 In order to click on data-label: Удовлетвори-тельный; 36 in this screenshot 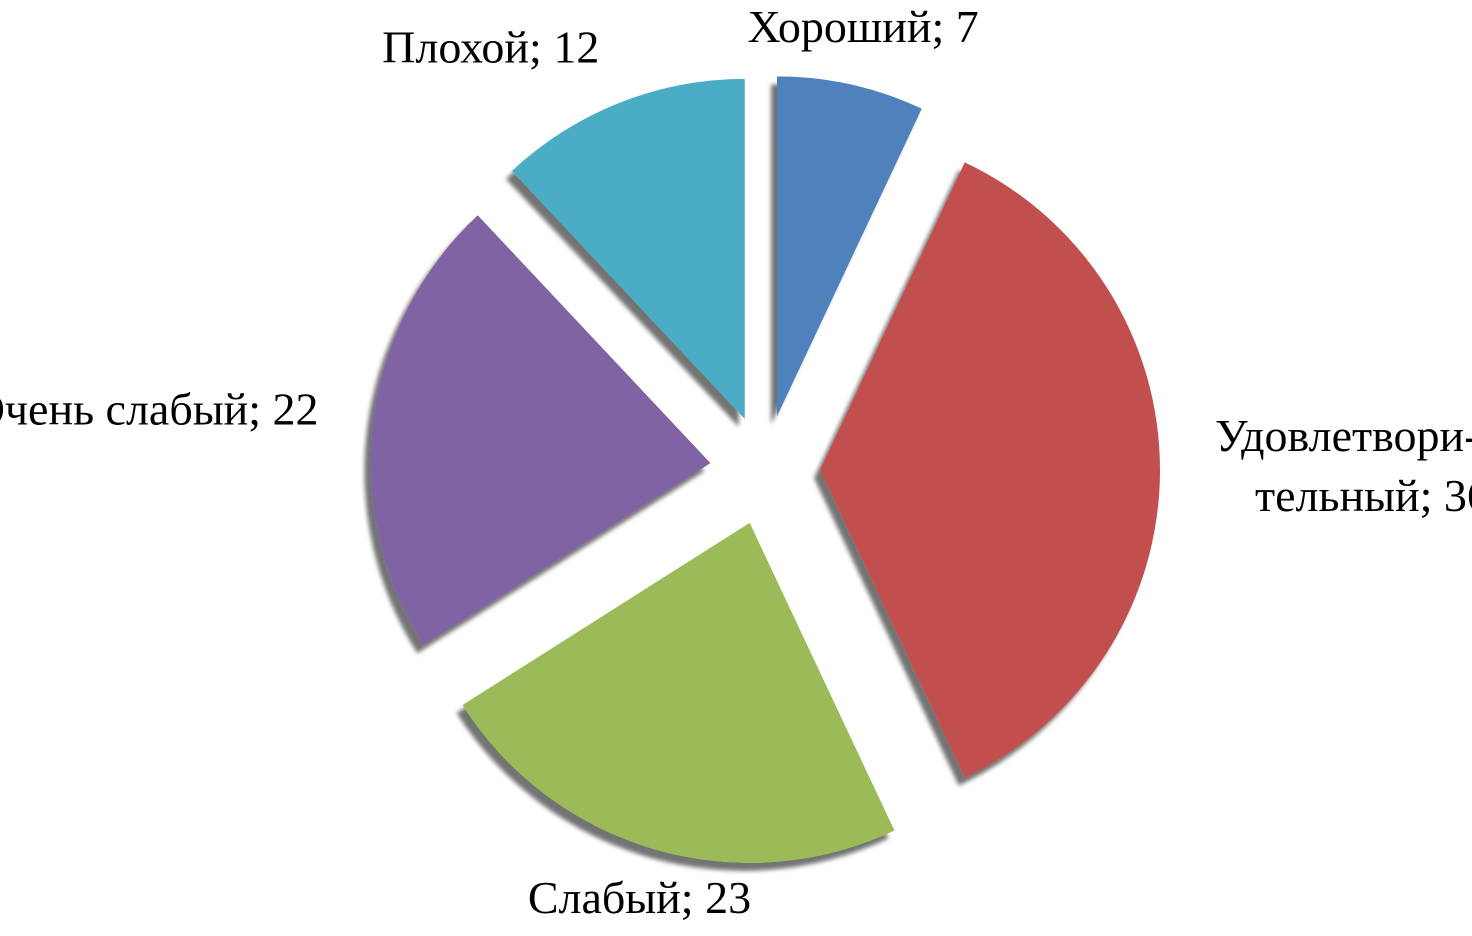, I will do `click(1343, 465)`.